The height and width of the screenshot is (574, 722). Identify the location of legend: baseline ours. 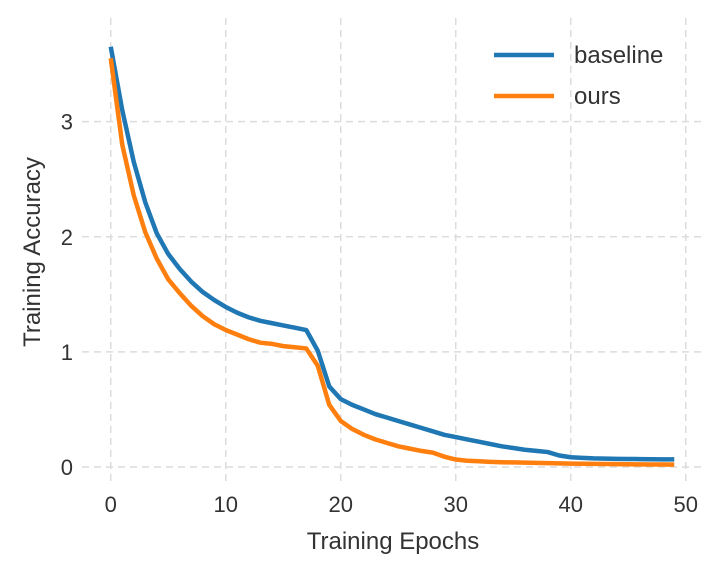
(578, 76).